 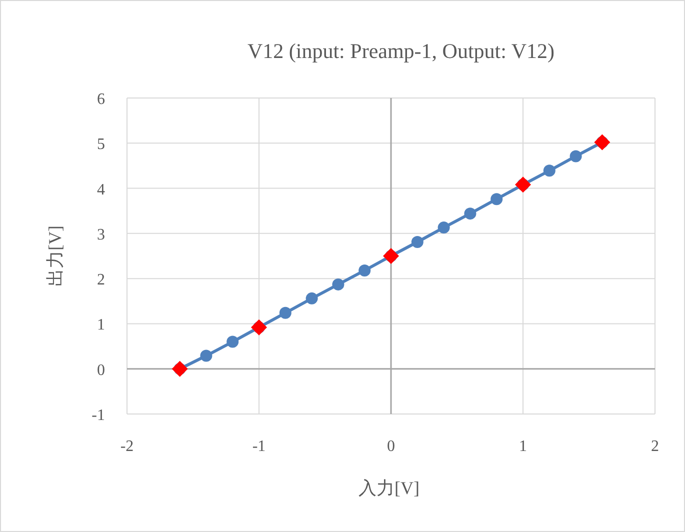 I want to click on chart-title: V12 (input: Preamp-1, Output: V12), so click(x=401, y=51).